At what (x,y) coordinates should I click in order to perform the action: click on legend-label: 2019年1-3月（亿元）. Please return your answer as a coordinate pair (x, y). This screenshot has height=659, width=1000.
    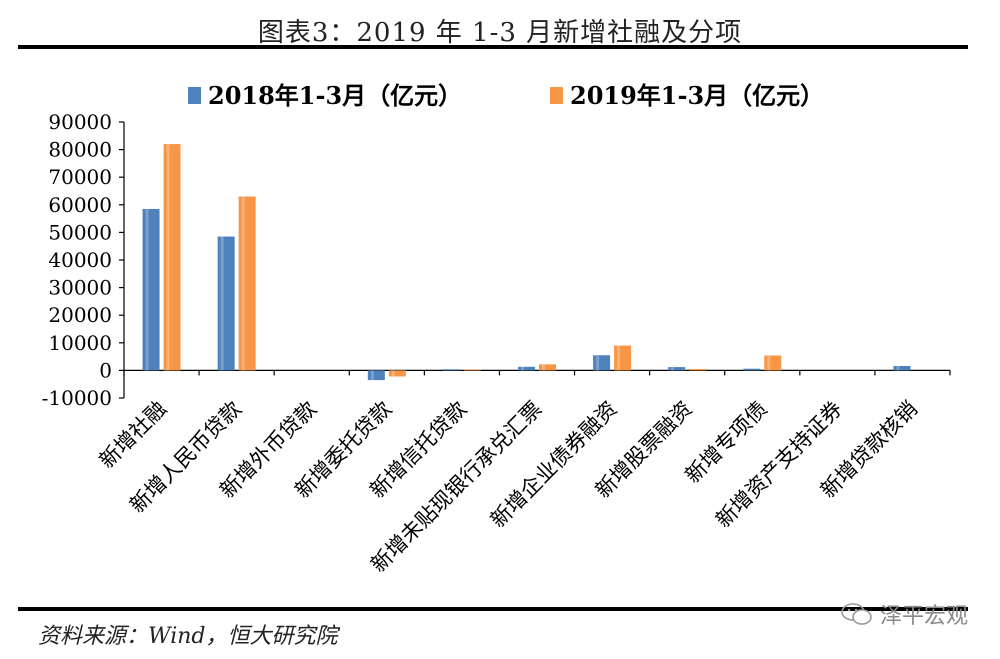
    Looking at the image, I should click on (697, 95).